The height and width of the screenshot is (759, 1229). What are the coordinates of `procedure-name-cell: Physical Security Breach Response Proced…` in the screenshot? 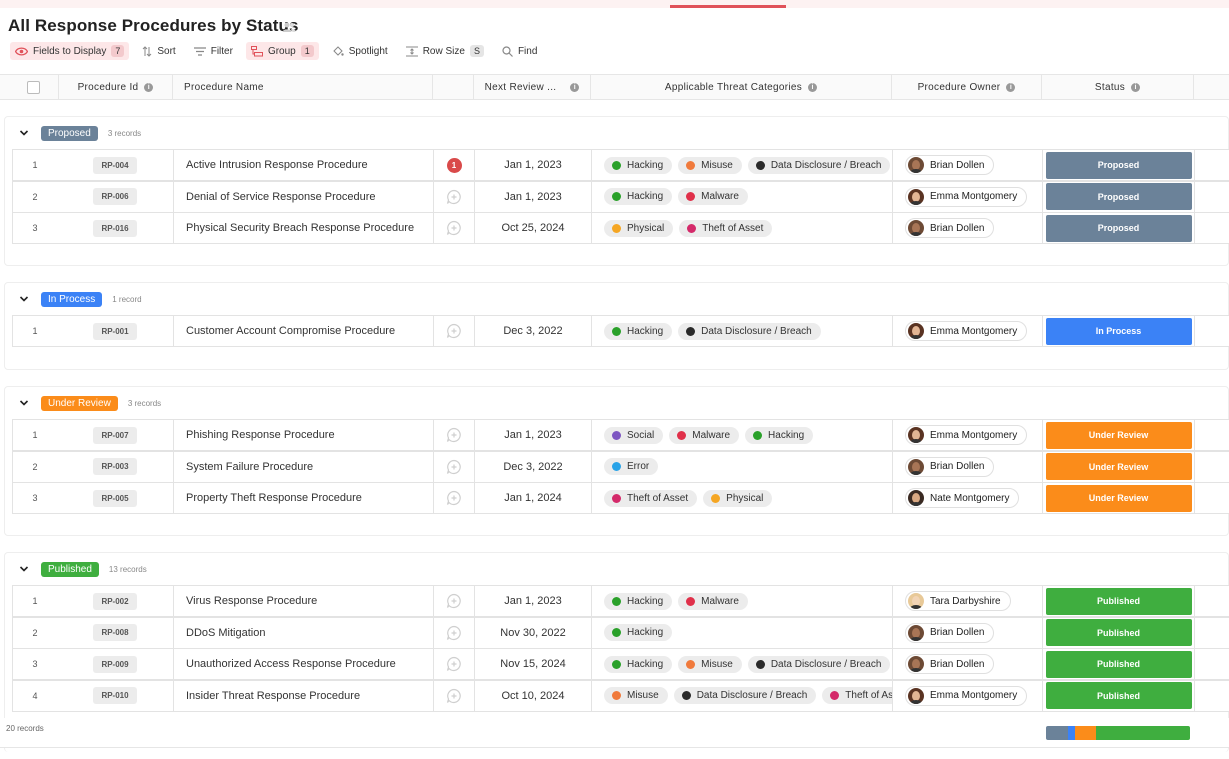 It's located at (304, 228).